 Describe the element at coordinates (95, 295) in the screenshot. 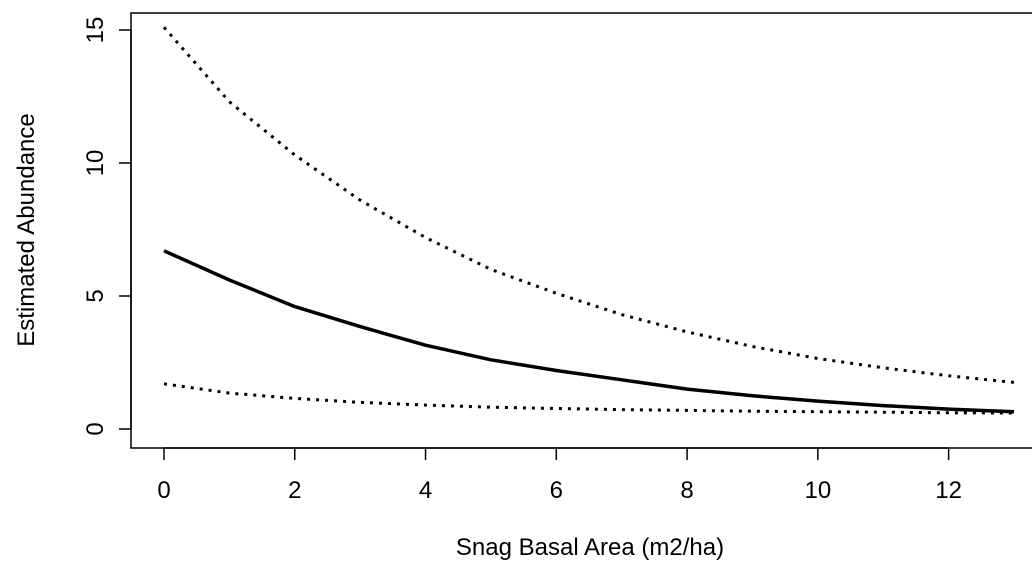

I see `y-tick-label: 5` at that location.